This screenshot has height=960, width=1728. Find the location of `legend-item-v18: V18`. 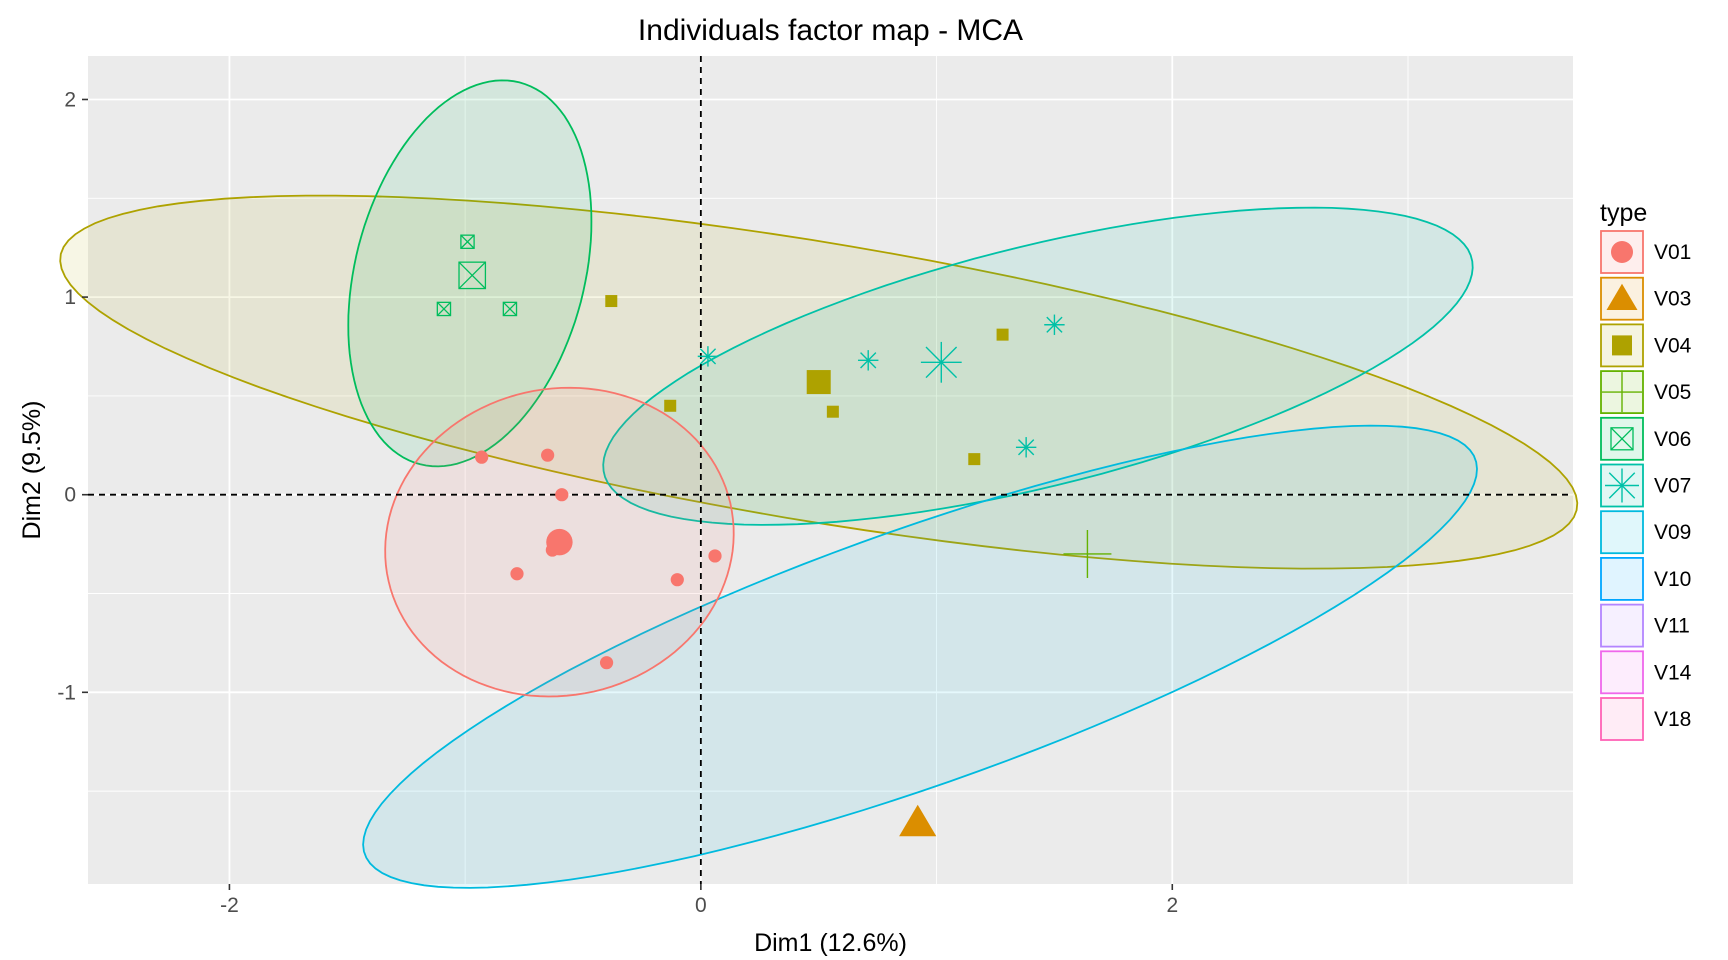

legend-item-v18: V18 is located at coordinates (1645, 719).